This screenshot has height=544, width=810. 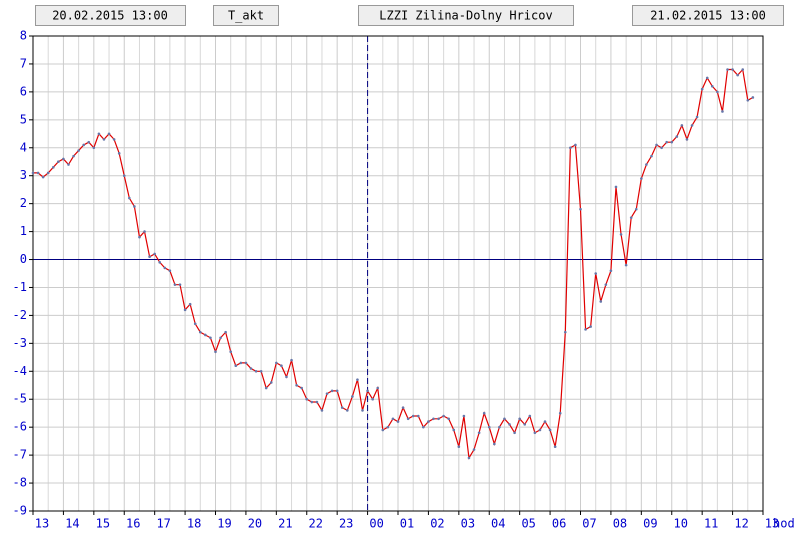 What do you see at coordinates (589, 524) in the screenshot?
I see `x-tick-label: 07` at bounding box center [589, 524].